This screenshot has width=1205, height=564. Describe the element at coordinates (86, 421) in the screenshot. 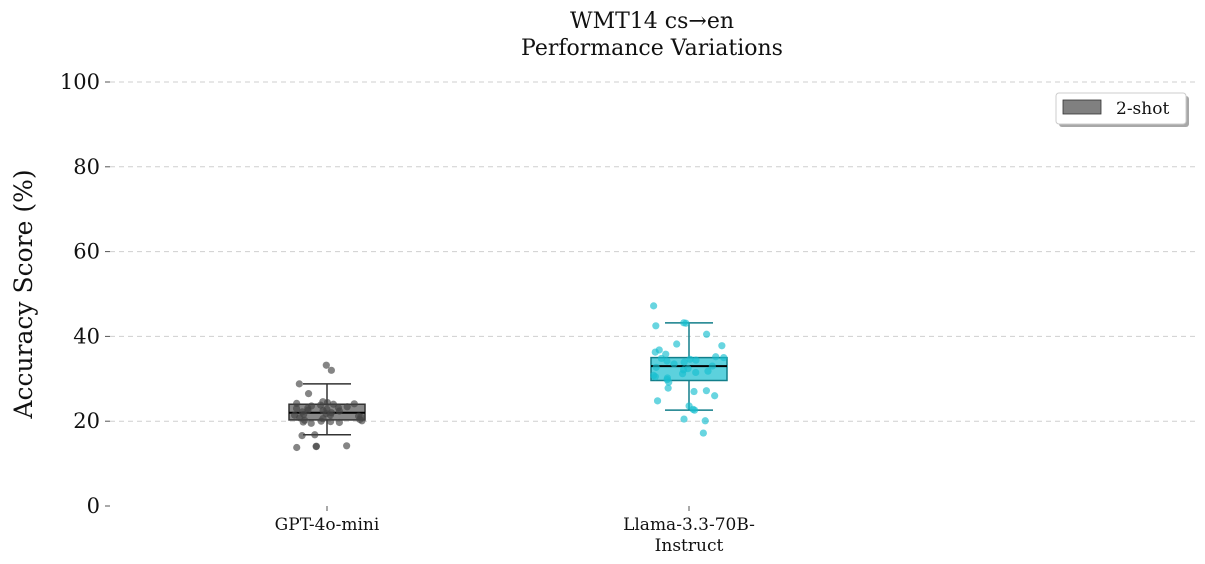

I see `y-tick-label: 20` at that location.